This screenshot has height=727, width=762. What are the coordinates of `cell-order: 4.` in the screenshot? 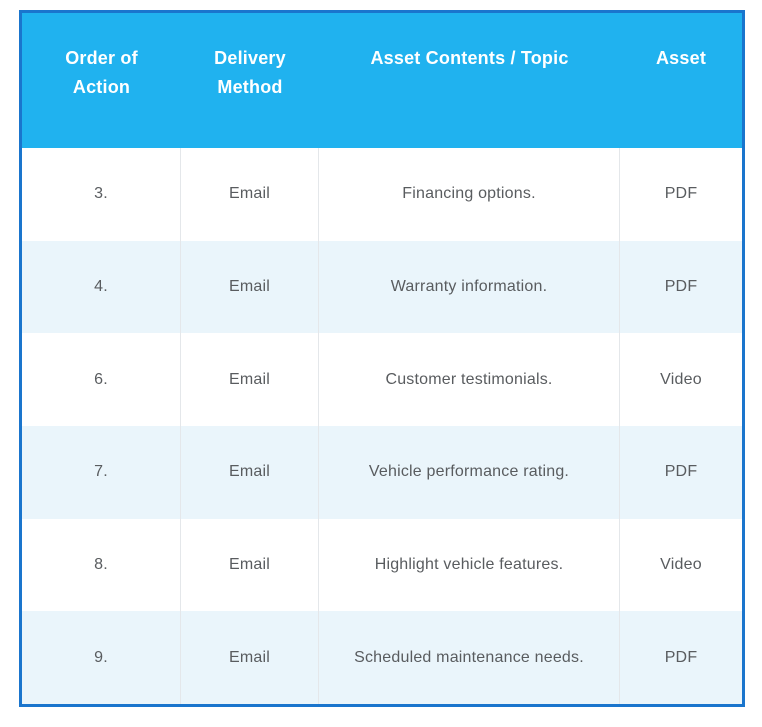 It's located at (101, 287).